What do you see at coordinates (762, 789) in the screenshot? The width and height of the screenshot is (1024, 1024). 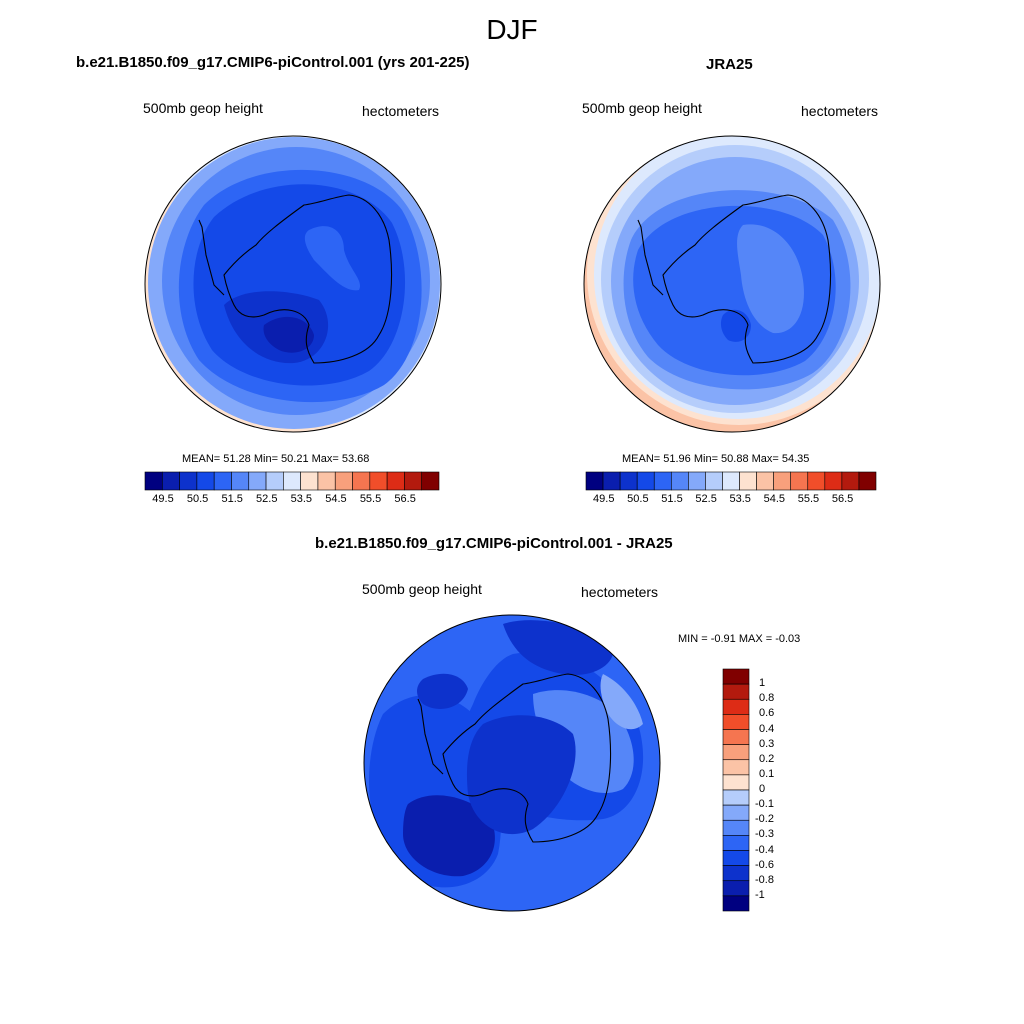 I see `colorbar-tick-label: 0` at bounding box center [762, 789].